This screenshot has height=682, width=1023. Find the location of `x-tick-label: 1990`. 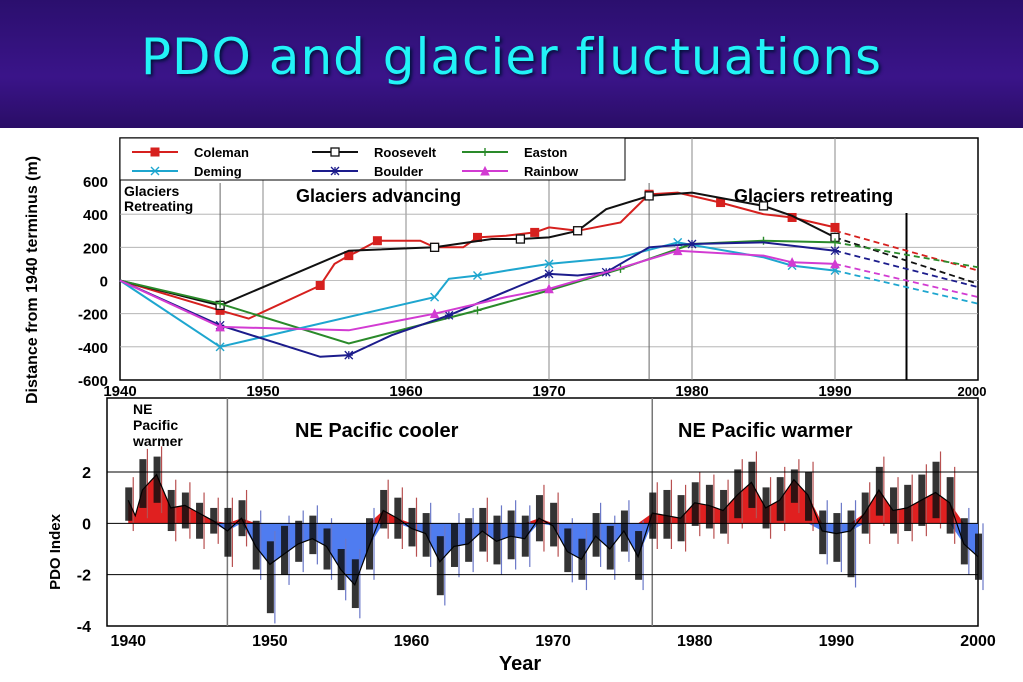

x-tick-label: 1990 is located at coordinates (837, 641).